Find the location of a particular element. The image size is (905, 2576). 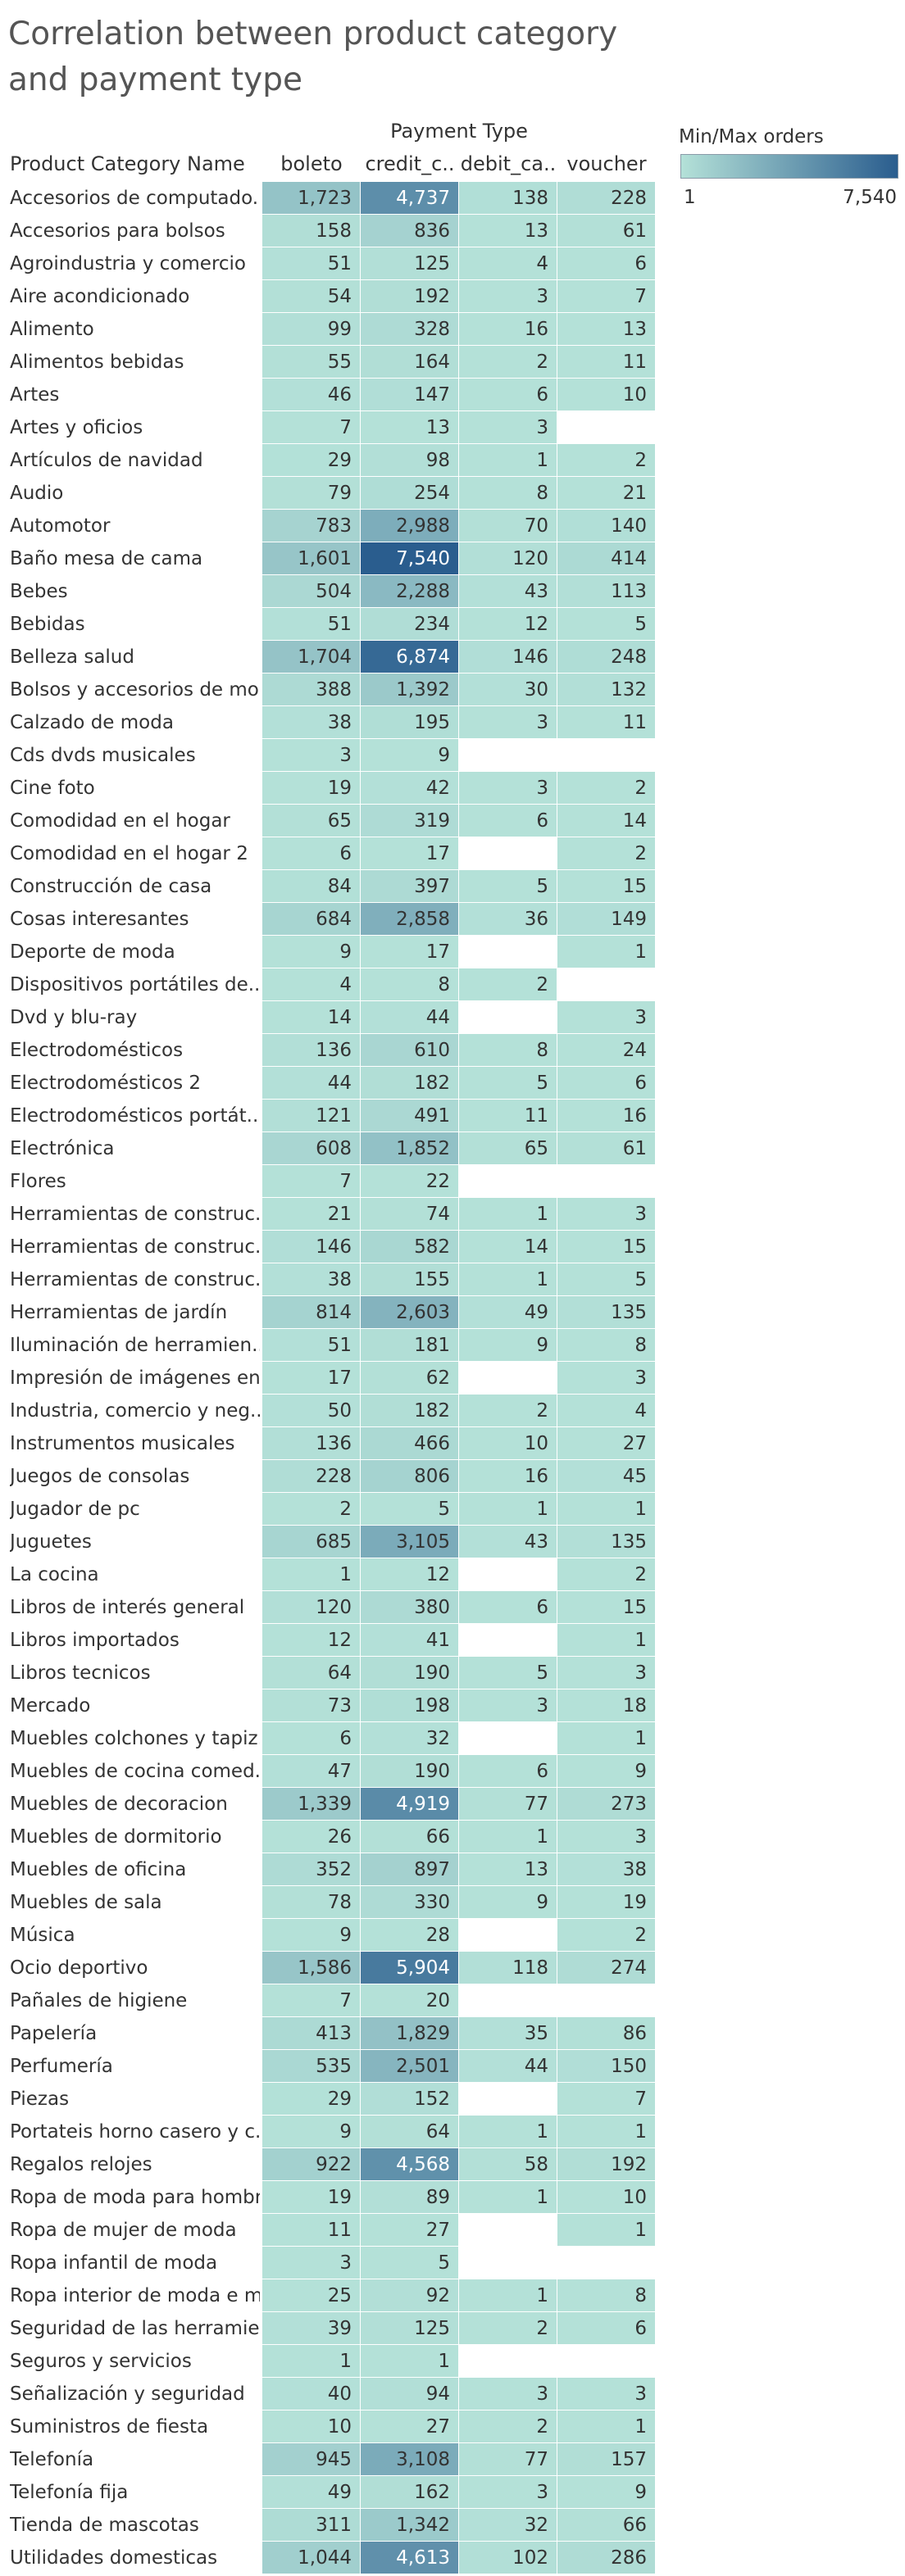

heatmap-cell: 311 is located at coordinates (312, 2525).